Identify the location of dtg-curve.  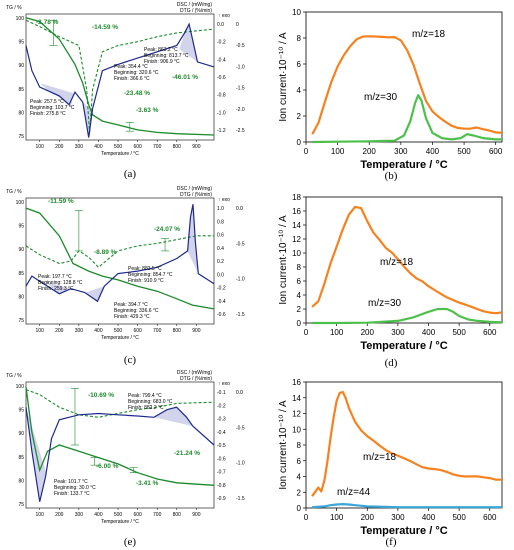
(120, 403).